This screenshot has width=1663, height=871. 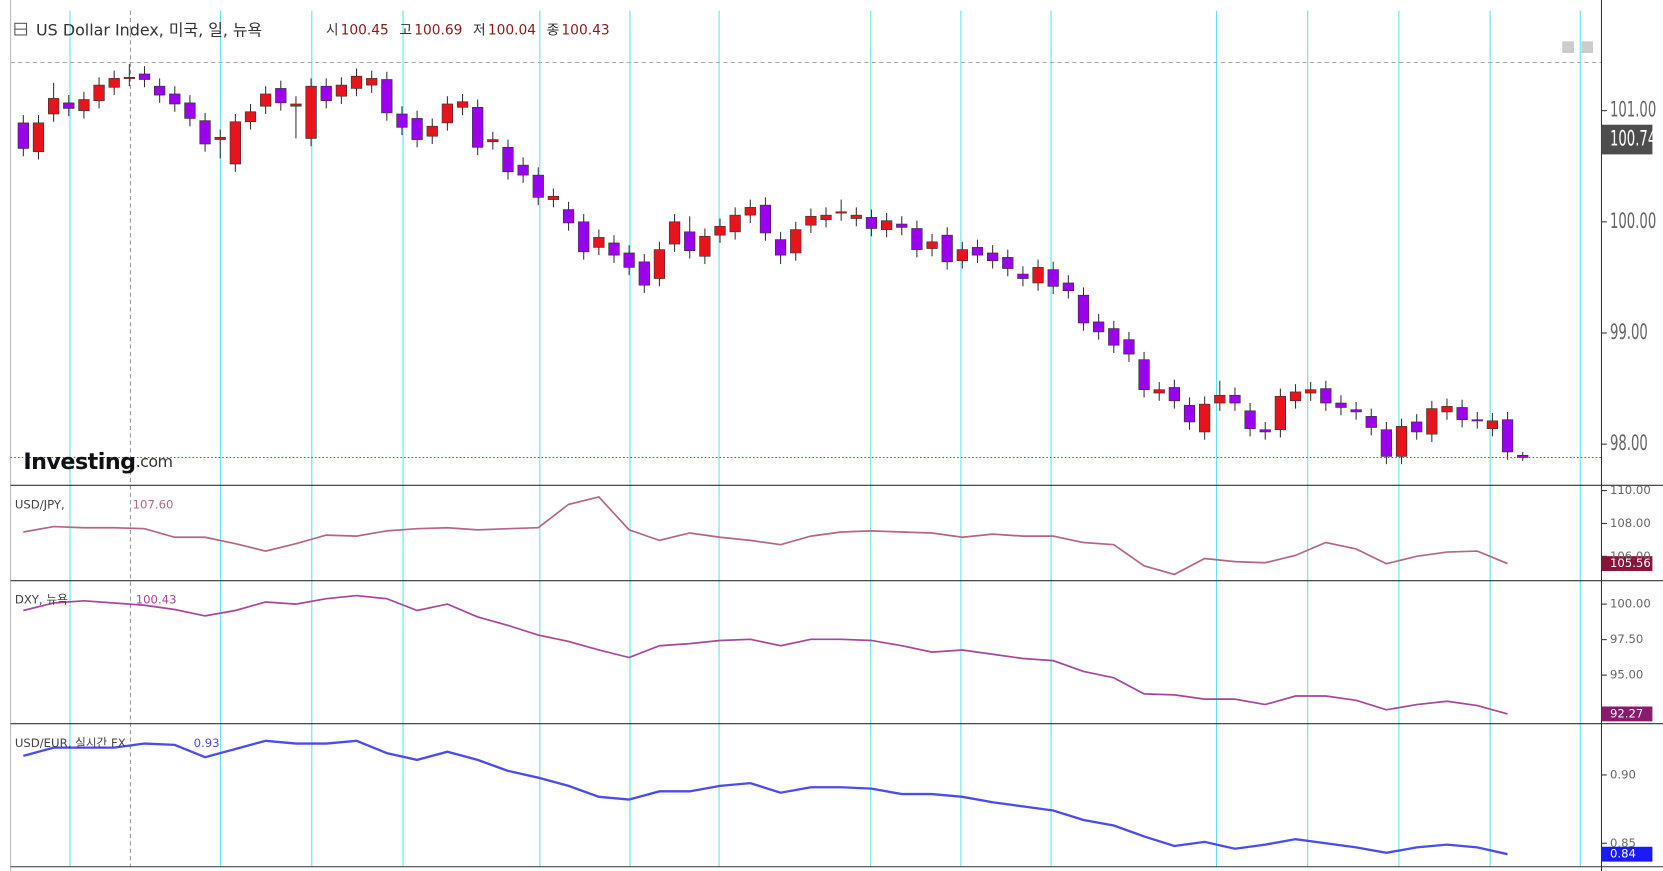 What do you see at coordinates (149, 29) in the screenshot?
I see `chart-title: US Dollar Index, 미국, 일, 뉴욕` at bounding box center [149, 29].